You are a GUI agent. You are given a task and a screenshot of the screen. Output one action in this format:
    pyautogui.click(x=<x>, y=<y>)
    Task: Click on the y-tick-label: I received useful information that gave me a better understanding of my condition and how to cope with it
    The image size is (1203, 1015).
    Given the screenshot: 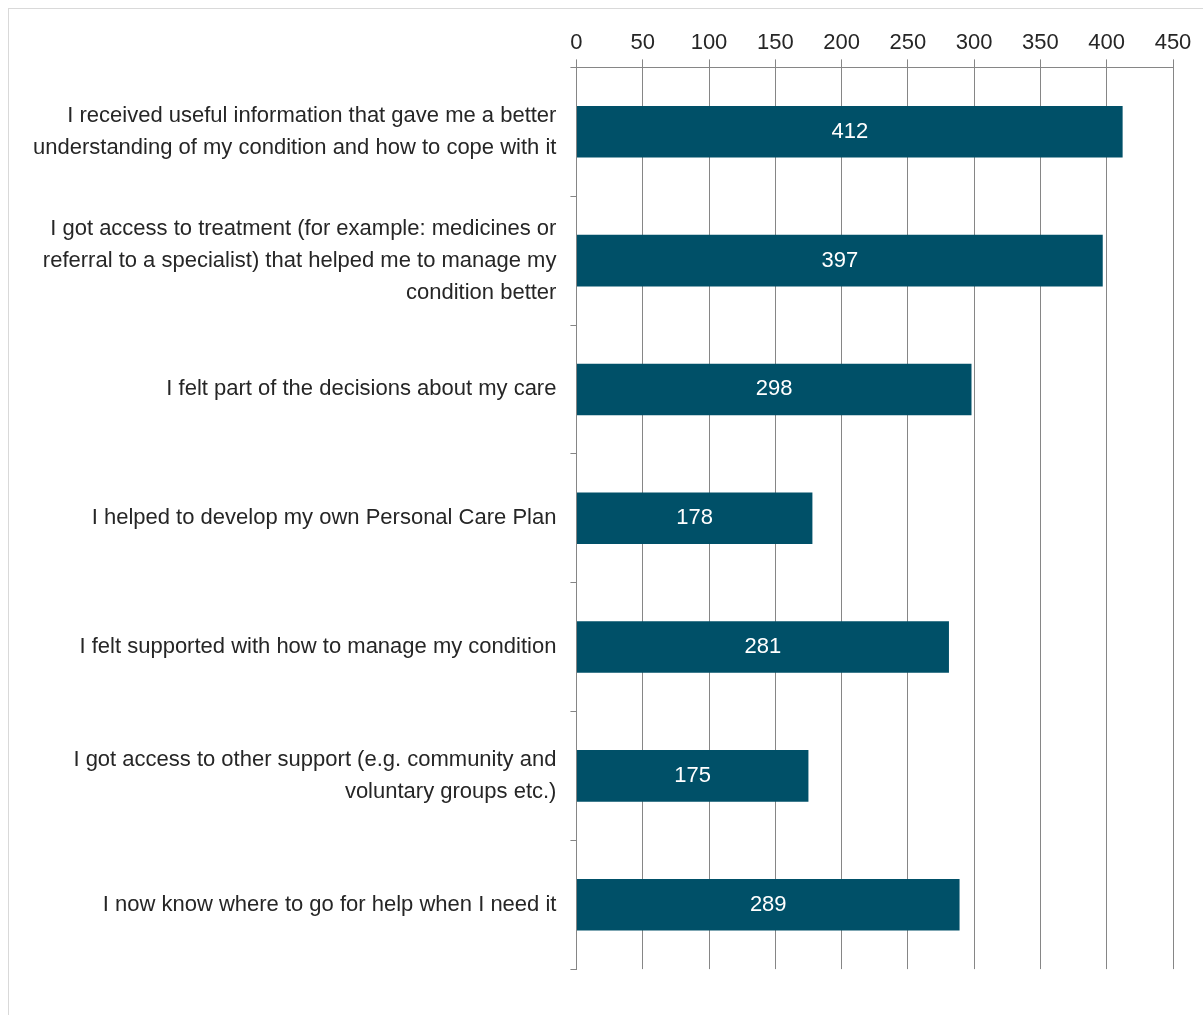 What is the action you would take?
    pyautogui.click(x=295, y=130)
    